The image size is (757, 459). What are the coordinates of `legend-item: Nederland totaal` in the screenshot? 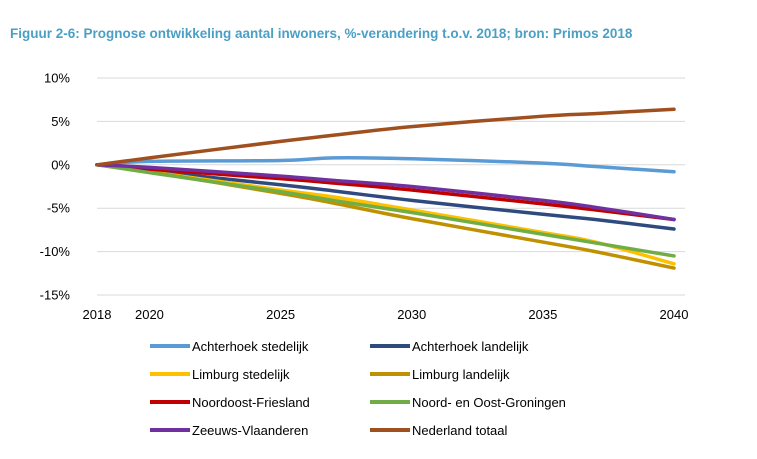 It's located at (438, 430).